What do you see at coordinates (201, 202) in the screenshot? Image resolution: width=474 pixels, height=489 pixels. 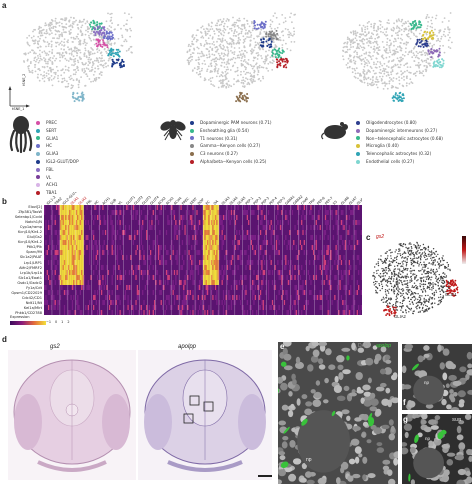 I see `column-label: DOP` at bounding box center [201, 202].